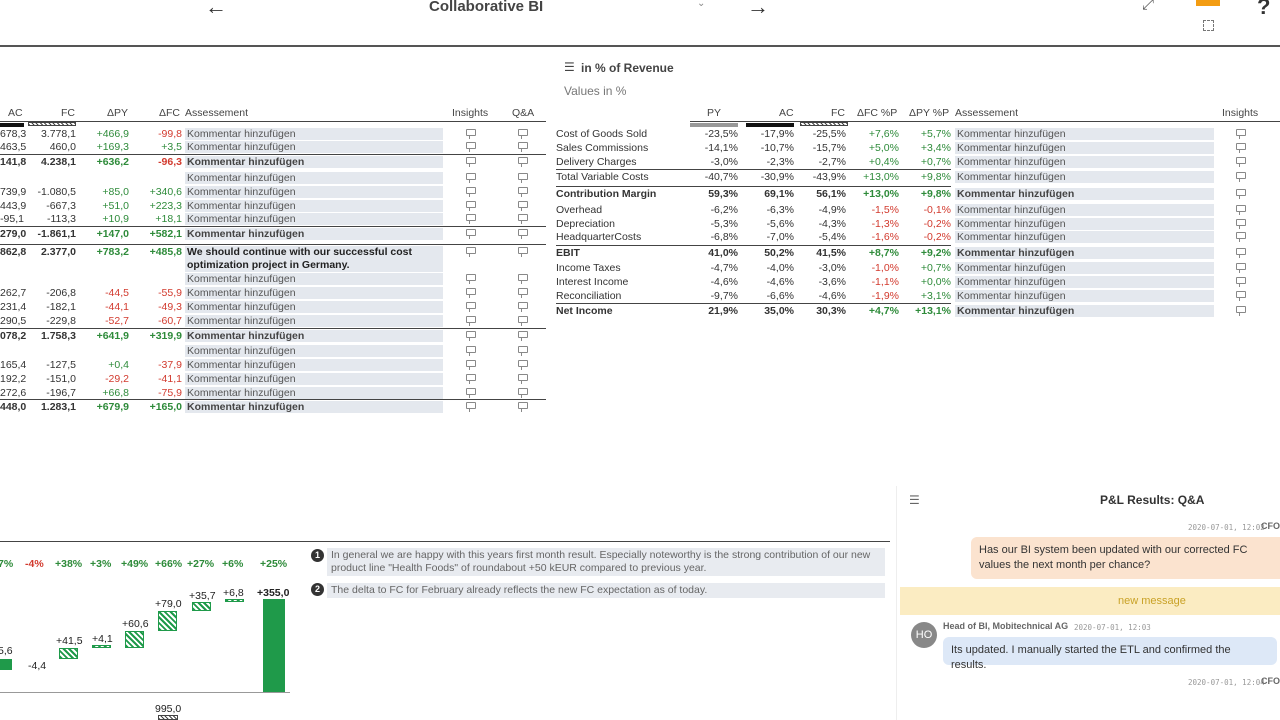  I want to click on forward-arrow-button: →, so click(758, 9).